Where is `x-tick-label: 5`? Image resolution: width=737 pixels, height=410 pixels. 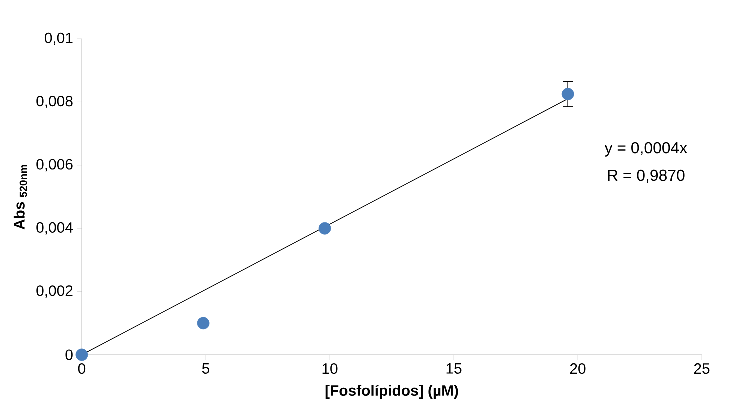 x-tick-label: 5 is located at coordinates (206, 369).